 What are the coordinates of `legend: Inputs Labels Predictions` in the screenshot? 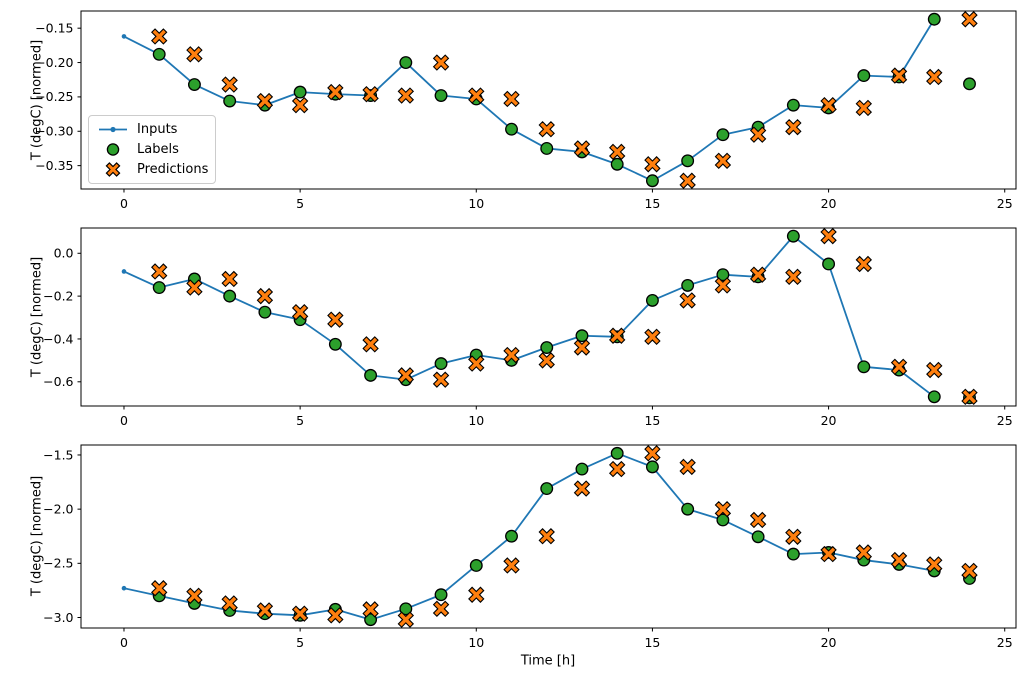 It's located at (152, 149).